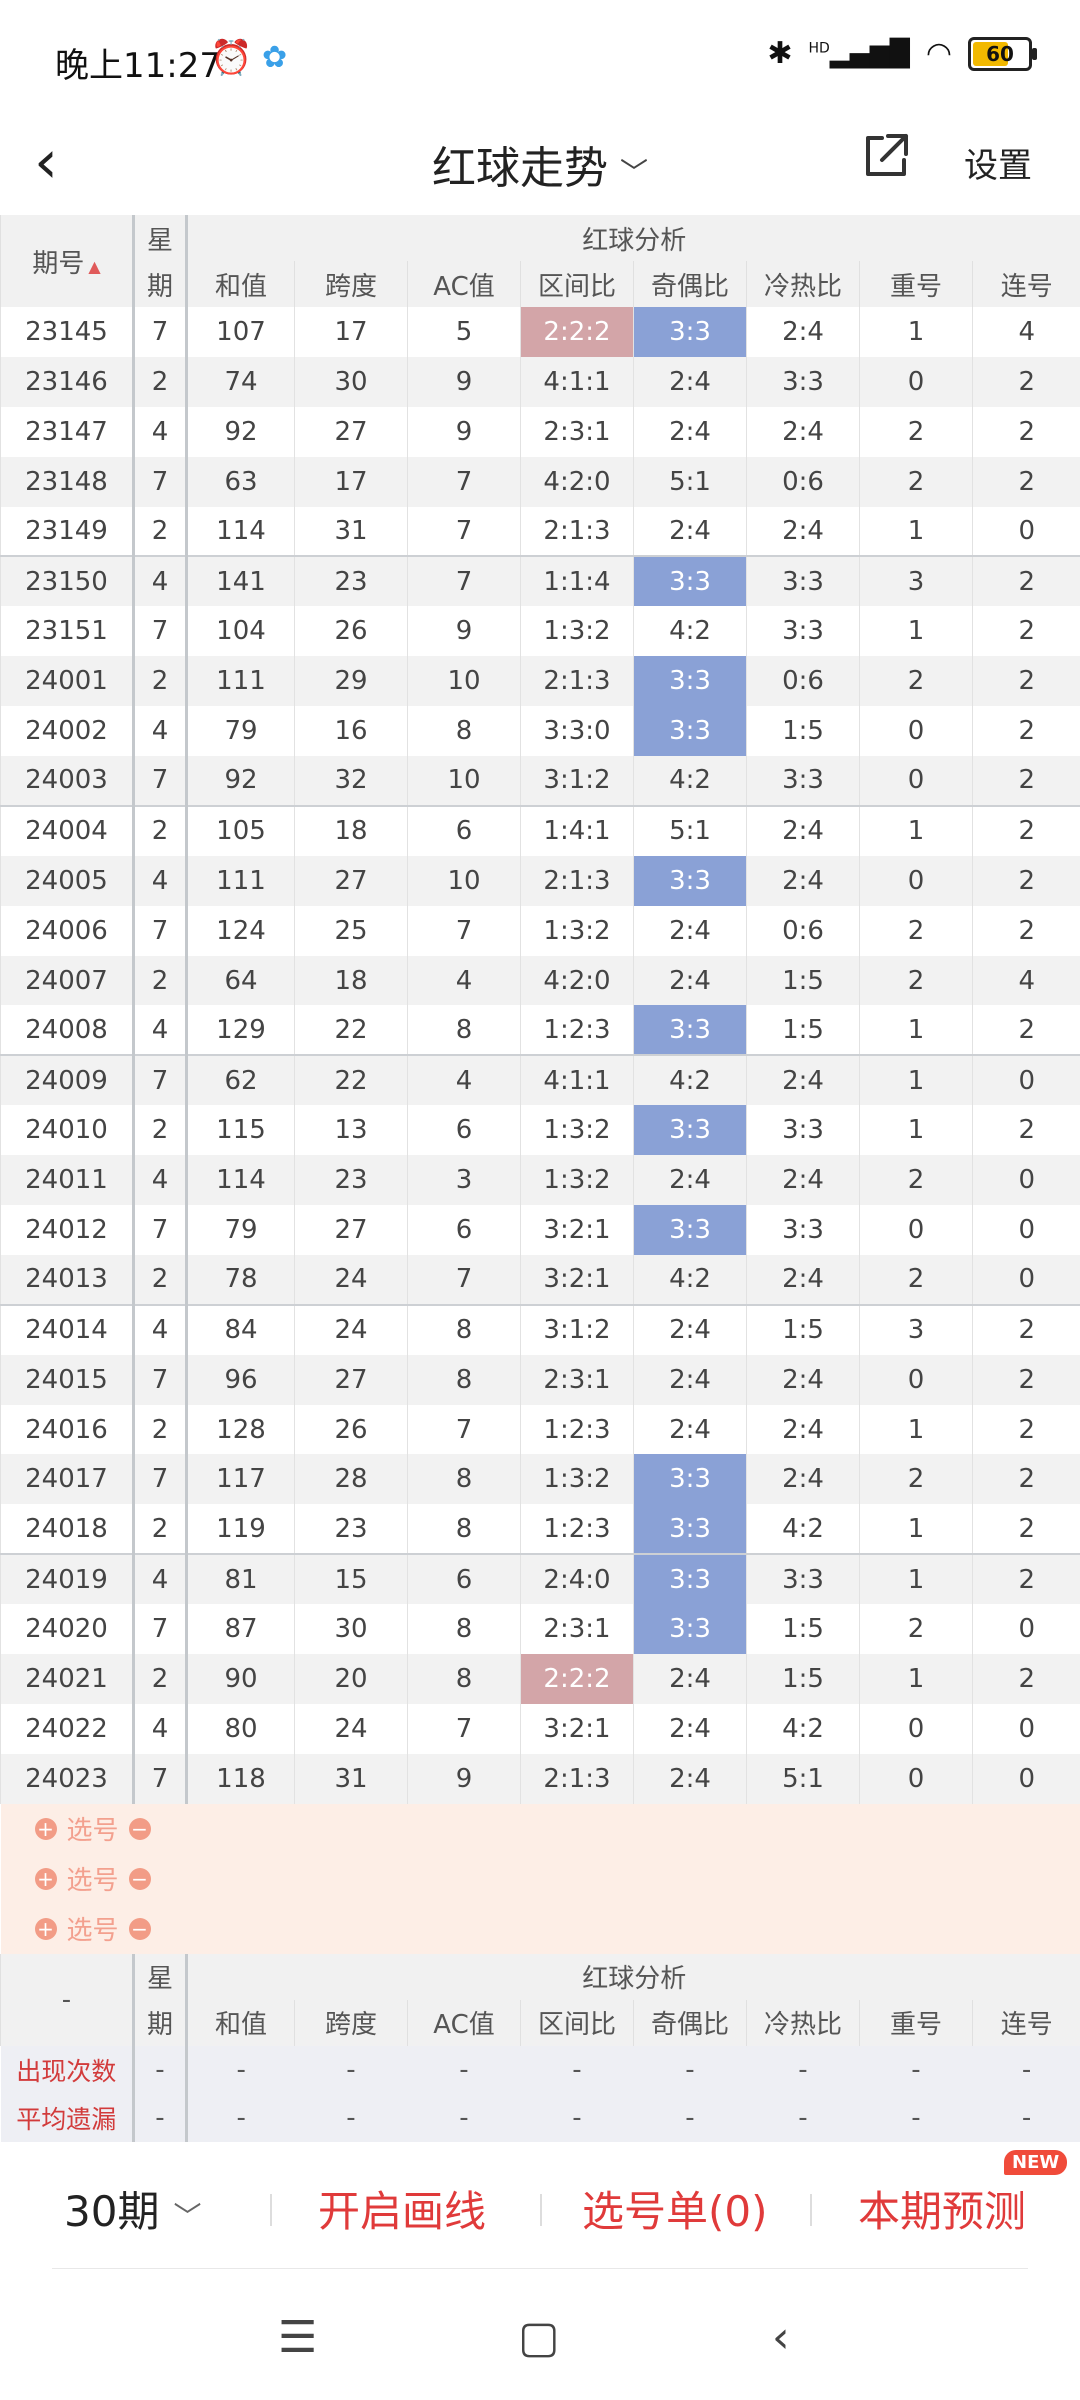 This screenshot has width=1080, height=2400. Describe the element at coordinates (46, 162) in the screenshot. I see `back-icon: ‹` at that location.